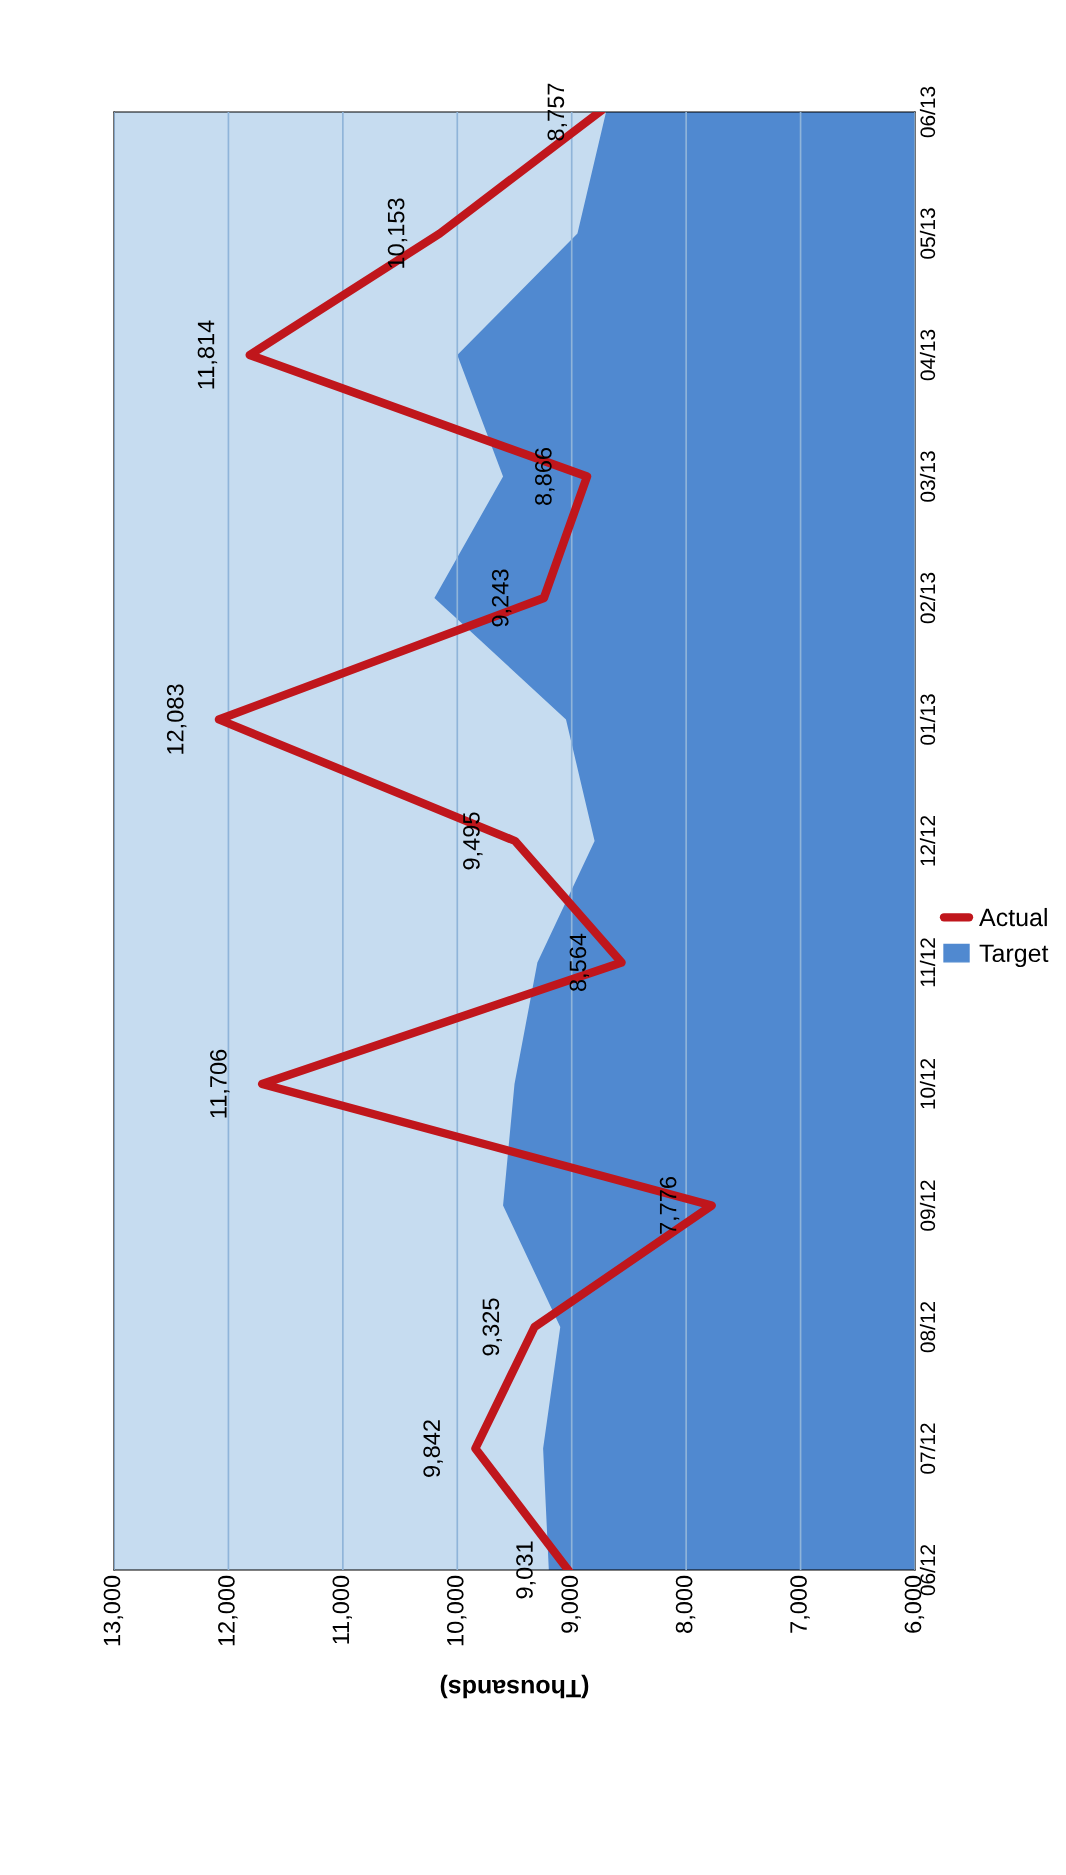 The height and width of the screenshot is (1875, 1066). Describe the element at coordinates (927, 476) in the screenshot. I see `y-tick-label: 03/13` at that location.